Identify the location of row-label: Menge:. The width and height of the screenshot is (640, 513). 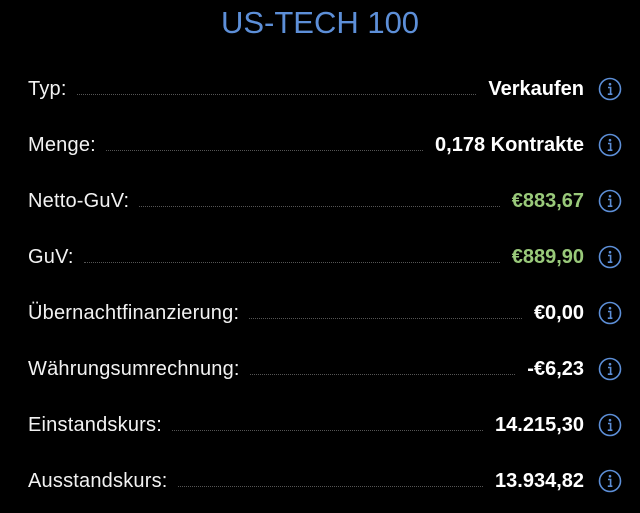
(62, 144).